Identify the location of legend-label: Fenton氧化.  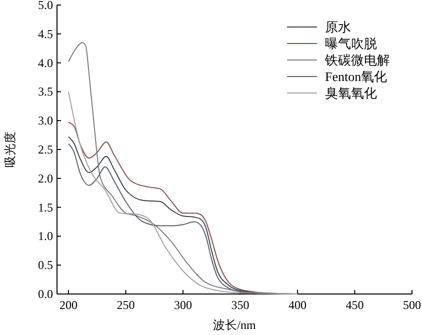
(356, 76).